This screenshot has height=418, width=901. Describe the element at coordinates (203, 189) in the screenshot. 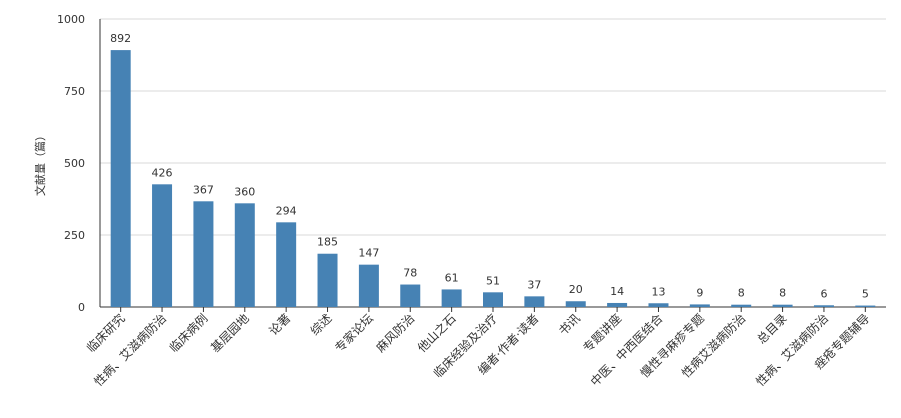

I see `data-label: 367` at that location.